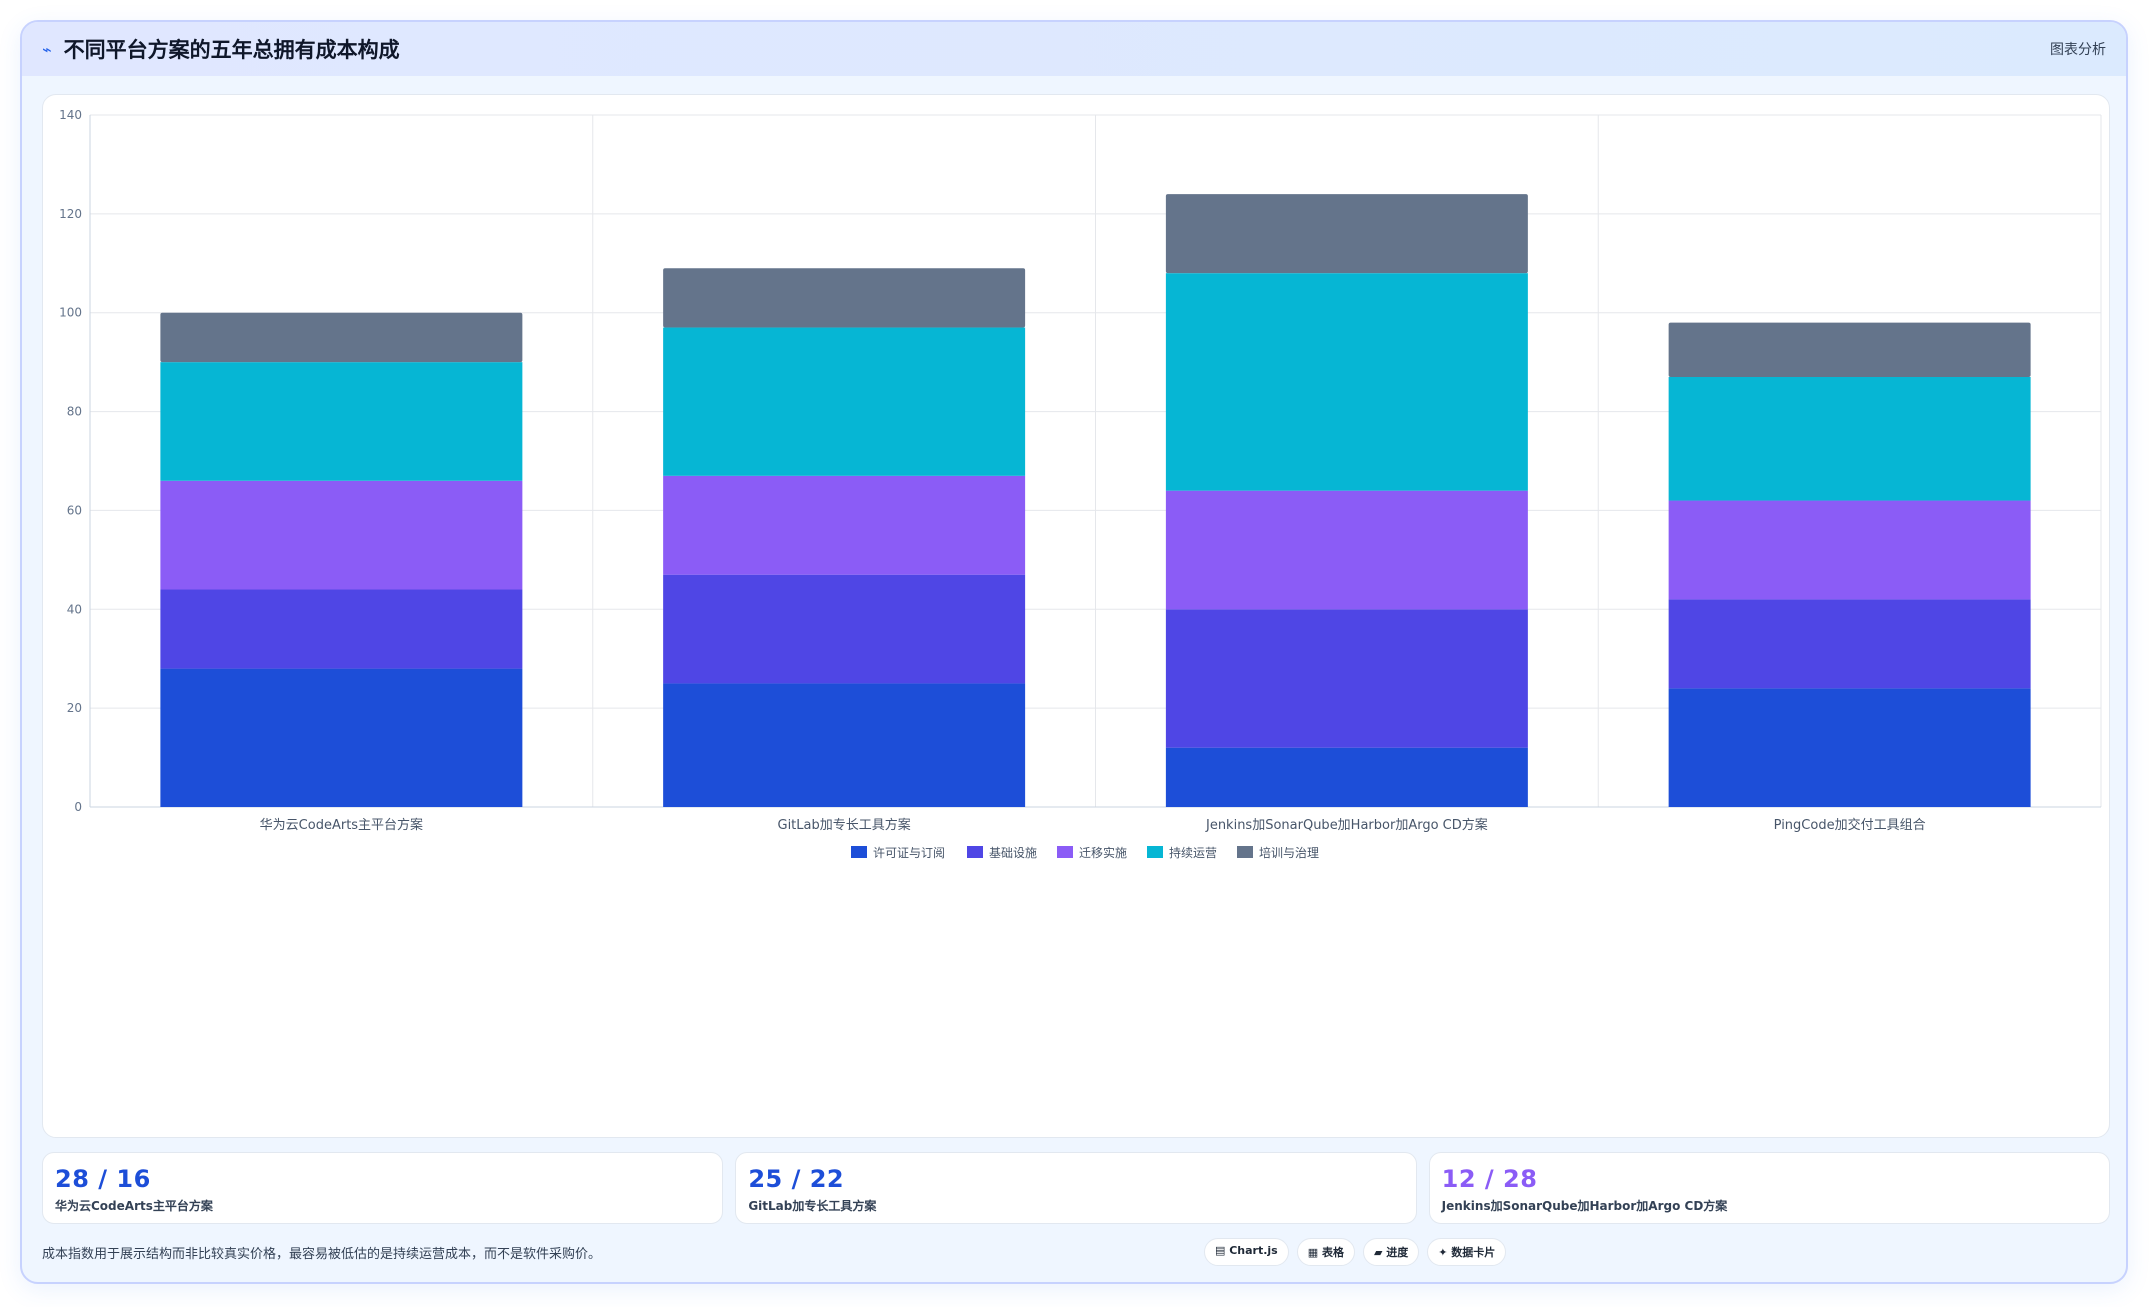  I want to click on y-tick-label: 100, so click(70, 313).